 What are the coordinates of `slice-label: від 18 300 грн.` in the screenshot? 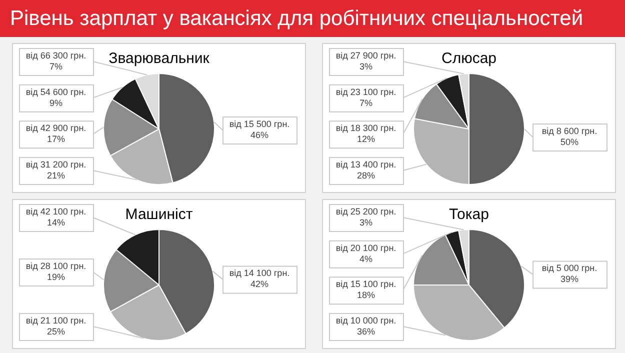 It's located at (366, 128).